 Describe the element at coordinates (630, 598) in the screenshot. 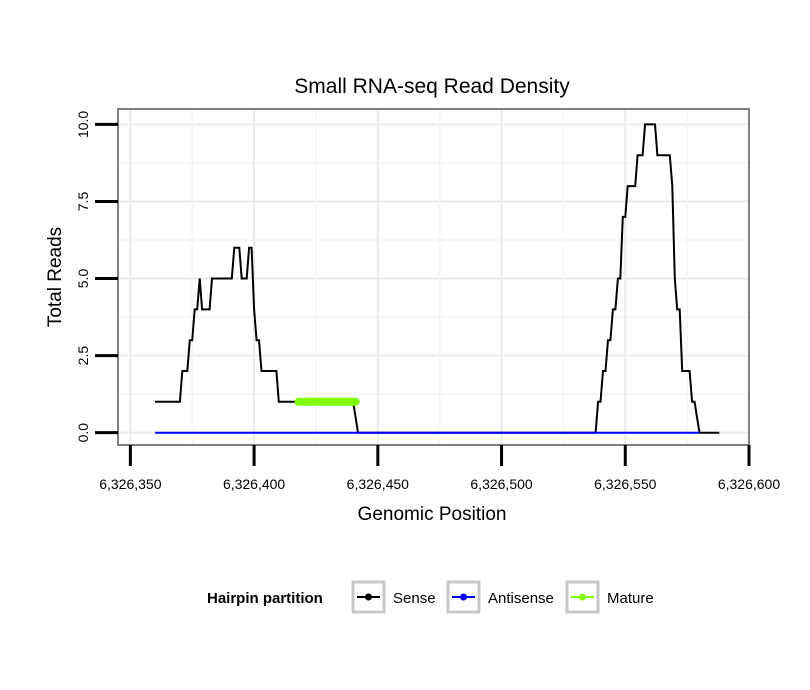

I see `legend-label-mature: Mature` at that location.